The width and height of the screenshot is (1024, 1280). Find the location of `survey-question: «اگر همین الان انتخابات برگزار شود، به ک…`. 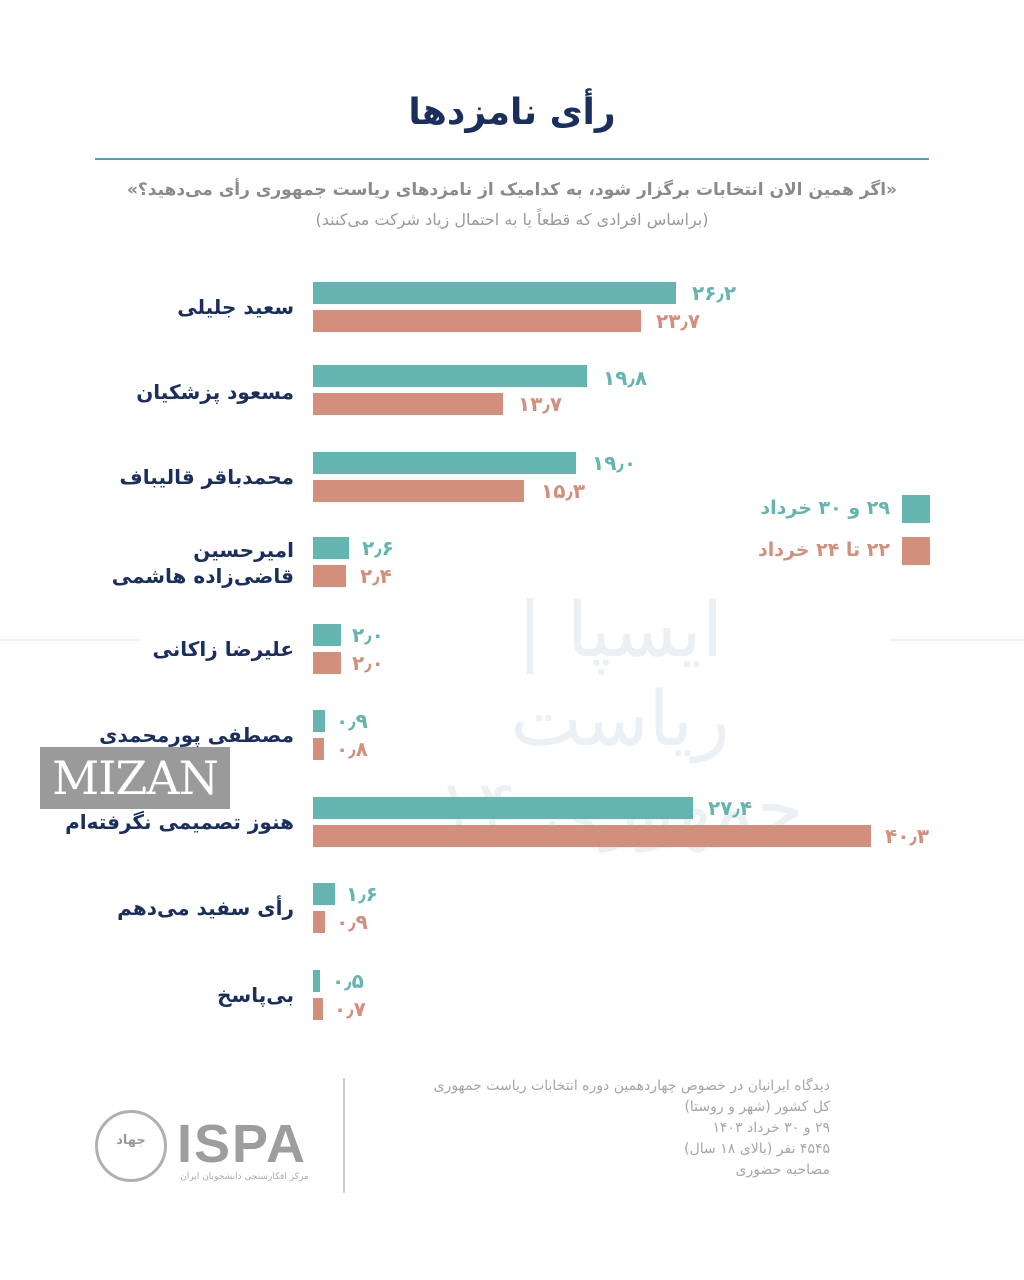

survey-question: «اگر همین الان انتخابات برگزار شود، به ک… is located at coordinates (512, 190).